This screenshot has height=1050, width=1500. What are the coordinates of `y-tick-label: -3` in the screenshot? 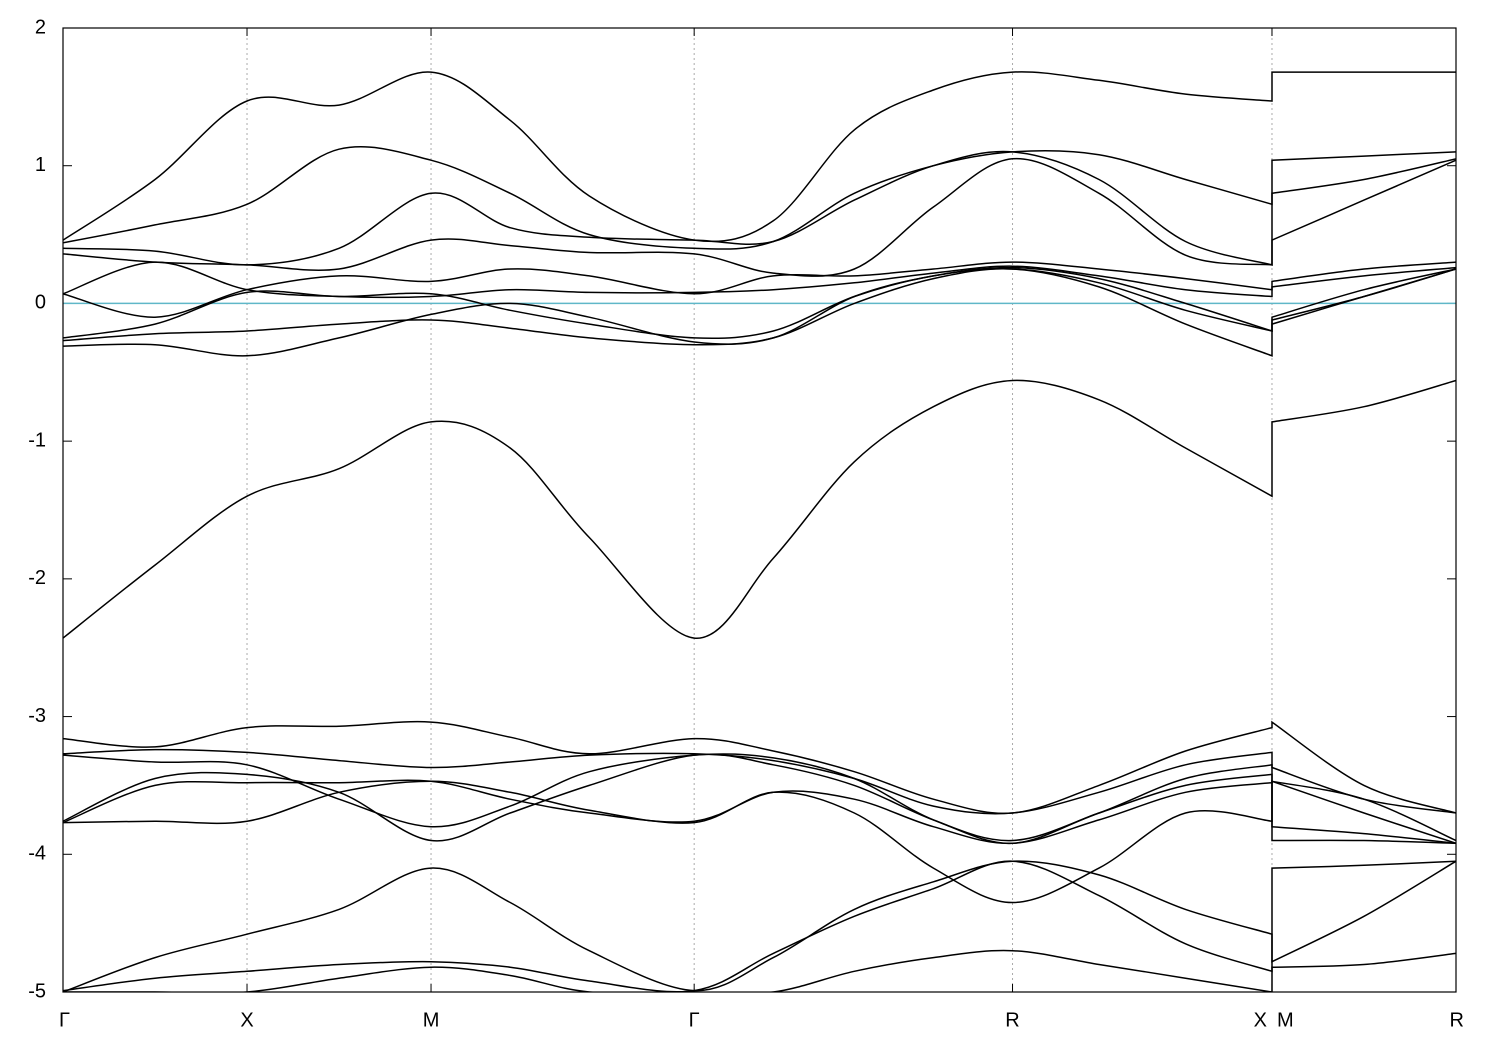 It's located at (37, 716).